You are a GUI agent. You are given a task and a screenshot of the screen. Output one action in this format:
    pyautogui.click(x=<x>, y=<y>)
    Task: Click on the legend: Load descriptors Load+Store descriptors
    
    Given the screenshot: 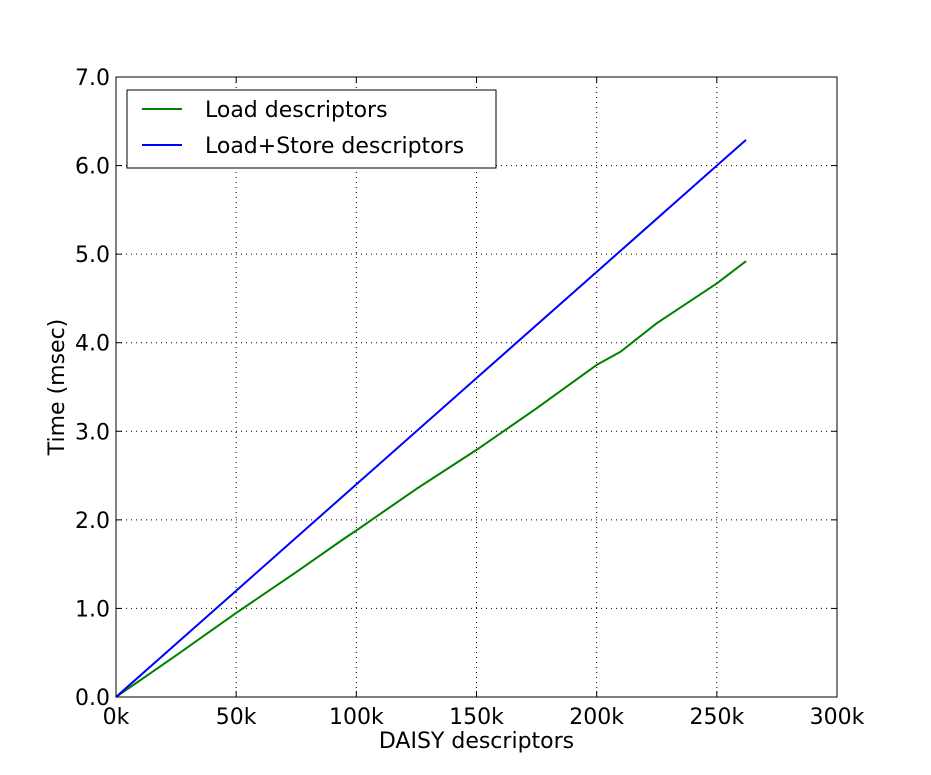 What is the action you would take?
    pyautogui.click(x=311, y=129)
    